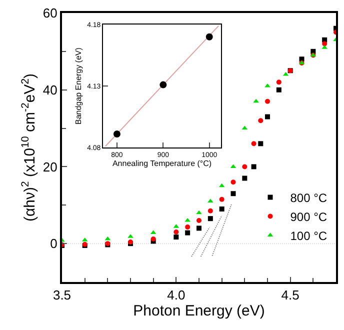  I want to click on y-tick-label: 60, so click(50, 13).